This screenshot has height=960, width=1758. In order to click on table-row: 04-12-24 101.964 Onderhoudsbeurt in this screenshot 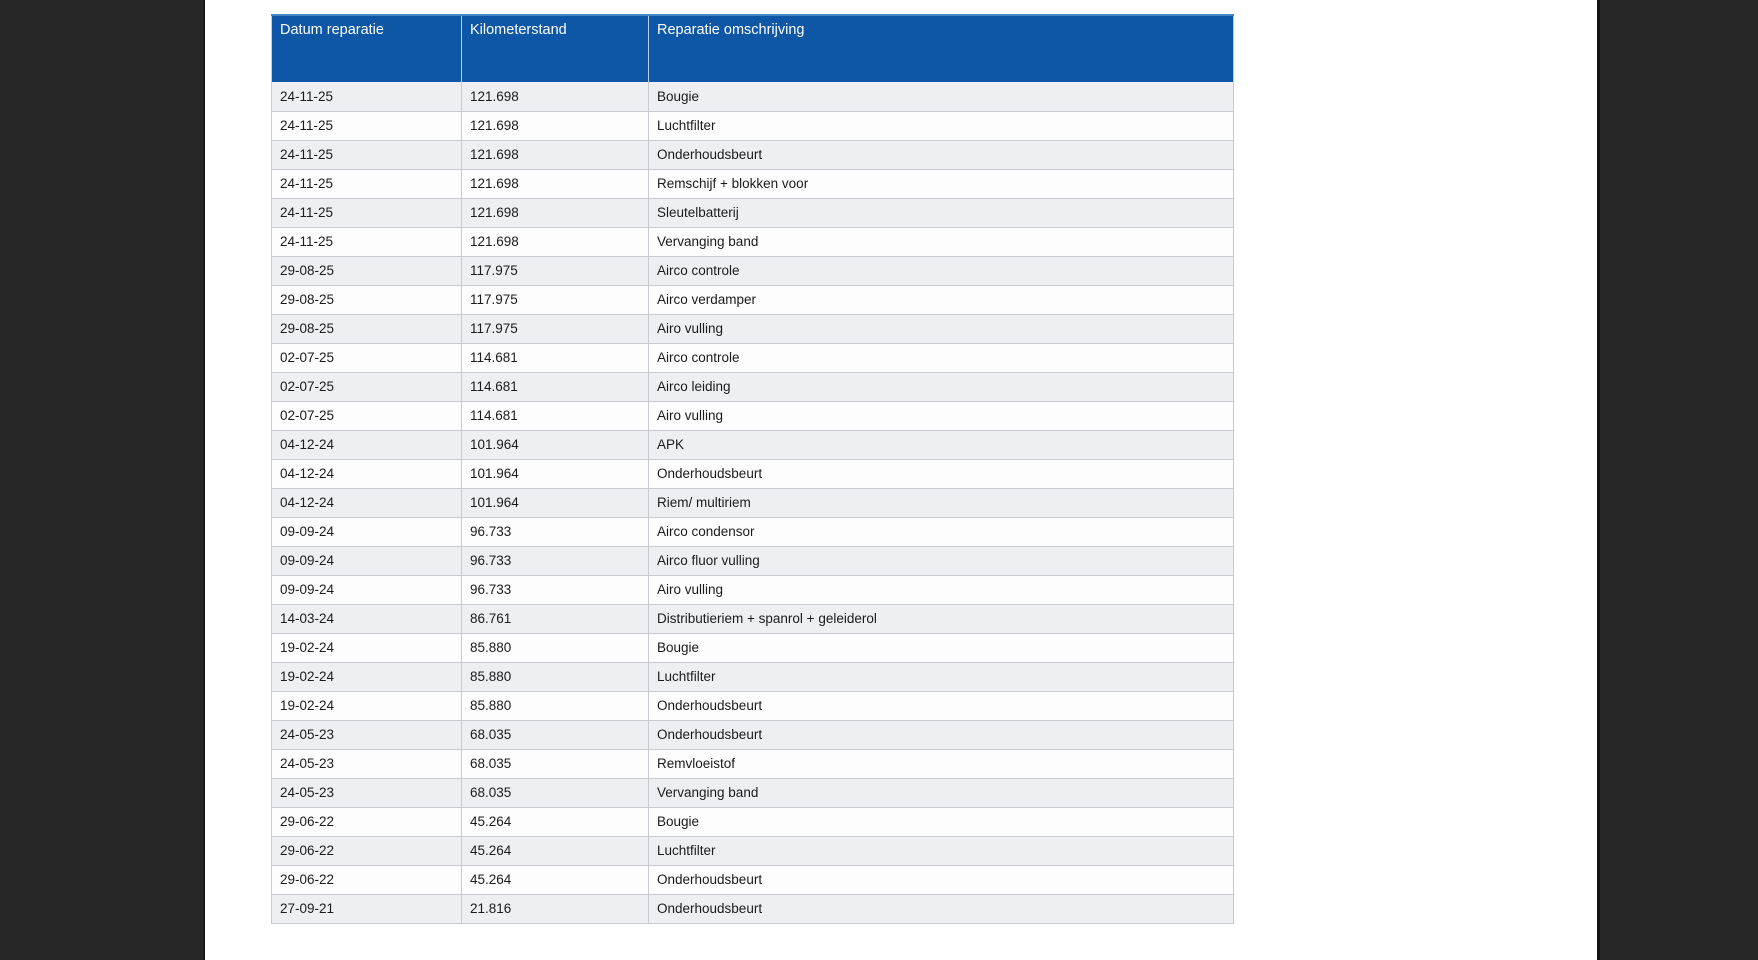, I will do `click(752, 474)`.